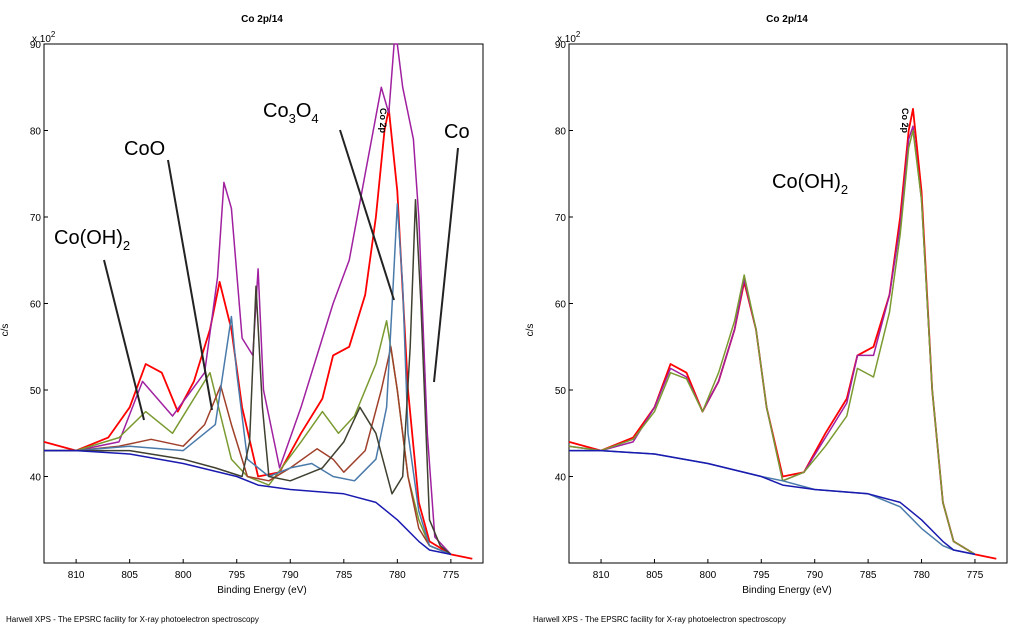 The width and height of the screenshot is (1024, 627). Describe the element at coordinates (190, 285) in the screenshot. I see `annotation-line-coo` at that location.